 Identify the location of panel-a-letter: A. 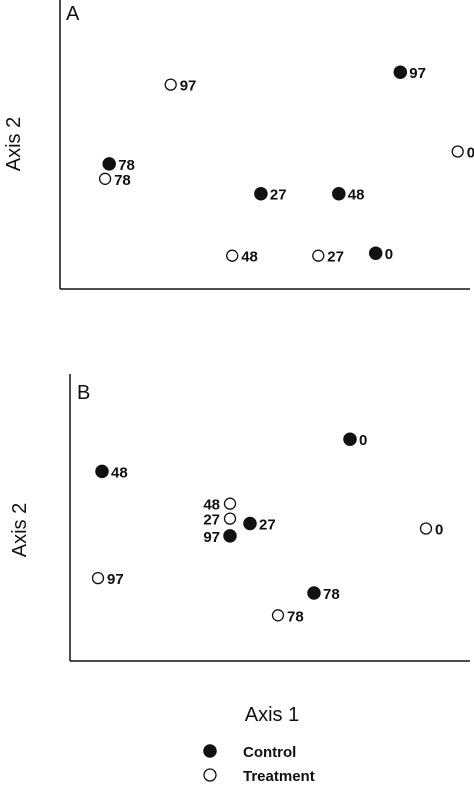
(73, 14).